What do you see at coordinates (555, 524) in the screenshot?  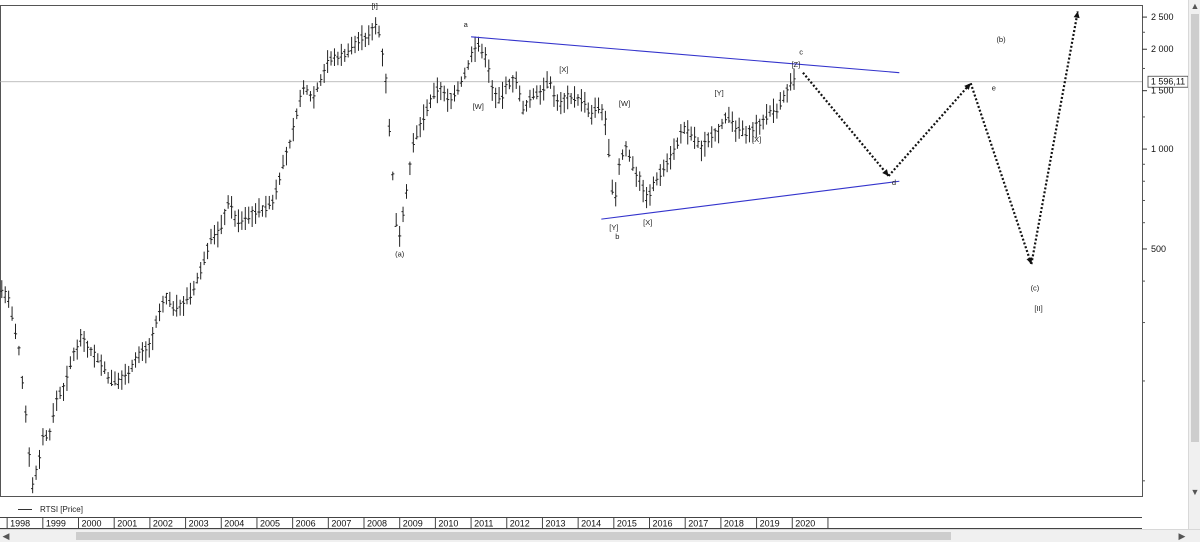 I see `x-tick-label: 2013` at bounding box center [555, 524].